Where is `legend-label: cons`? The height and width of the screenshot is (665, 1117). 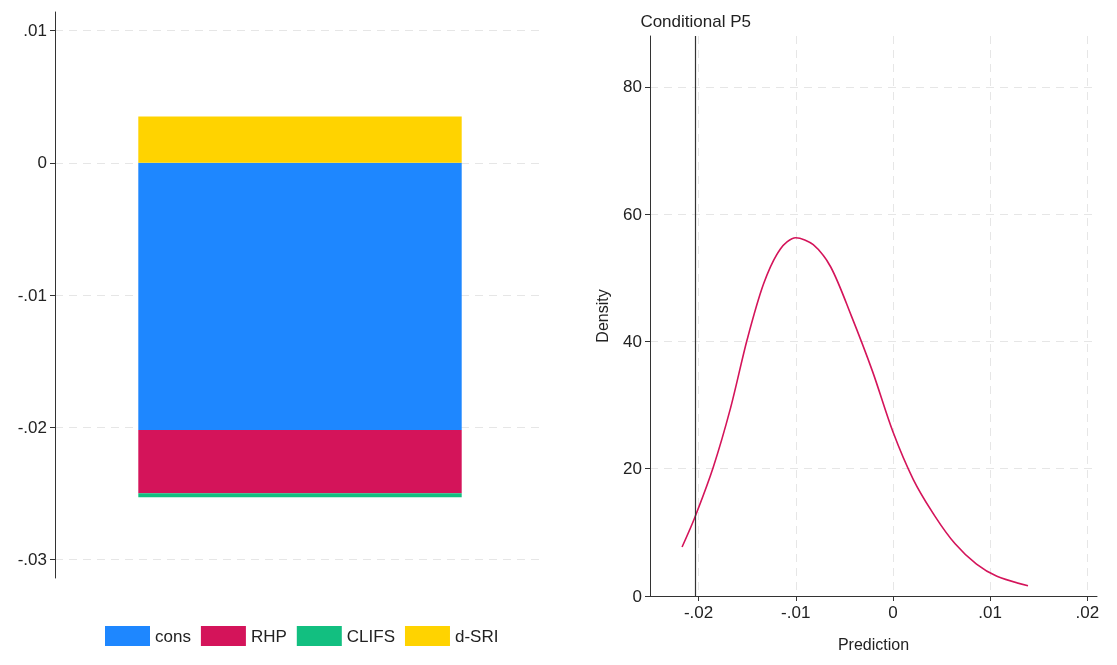 legend-label: cons is located at coordinates (173, 636).